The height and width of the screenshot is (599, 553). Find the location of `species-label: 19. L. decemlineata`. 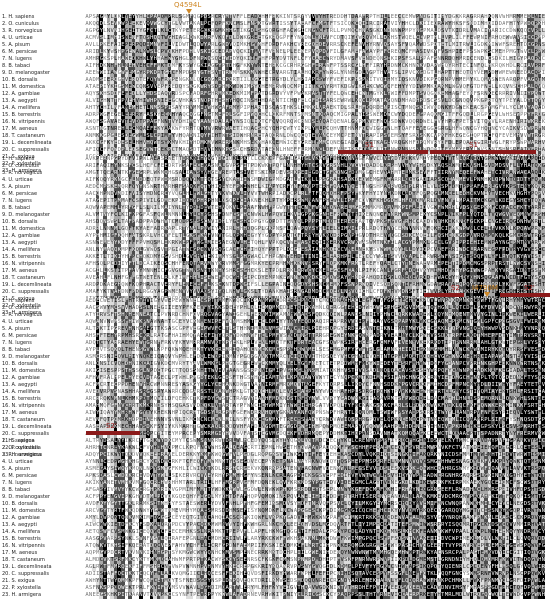

species-label: 19. L. decemlineata is located at coordinates (42, 285).